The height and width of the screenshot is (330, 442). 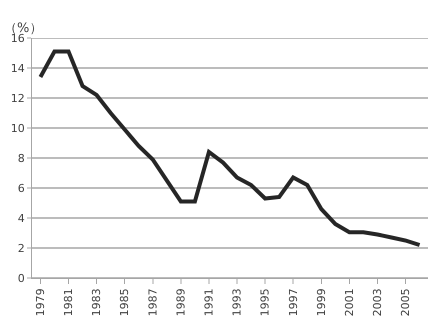 I want to click on x-tick-label: 1981, so click(x=69, y=302).